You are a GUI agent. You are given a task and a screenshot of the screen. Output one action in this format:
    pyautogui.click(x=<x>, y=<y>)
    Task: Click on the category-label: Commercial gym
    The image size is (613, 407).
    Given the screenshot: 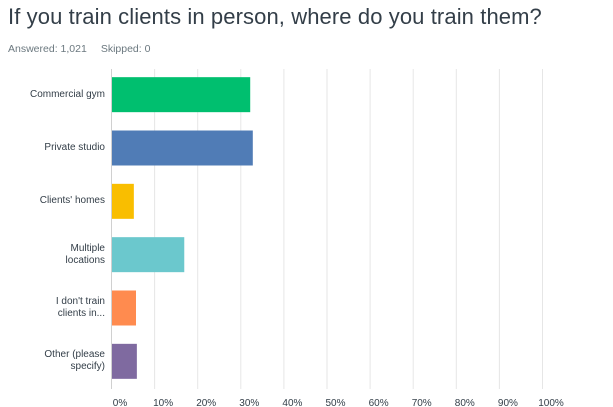 What is the action you would take?
    pyautogui.click(x=52, y=95)
    